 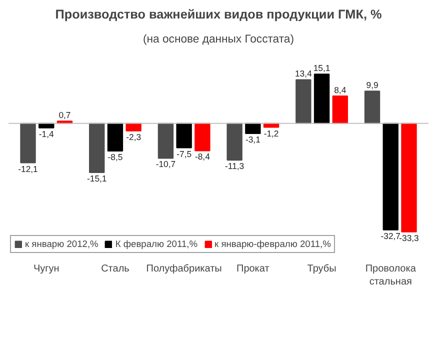 I want to click on x-tick-label: Проволока стальная, so click(x=390, y=276).